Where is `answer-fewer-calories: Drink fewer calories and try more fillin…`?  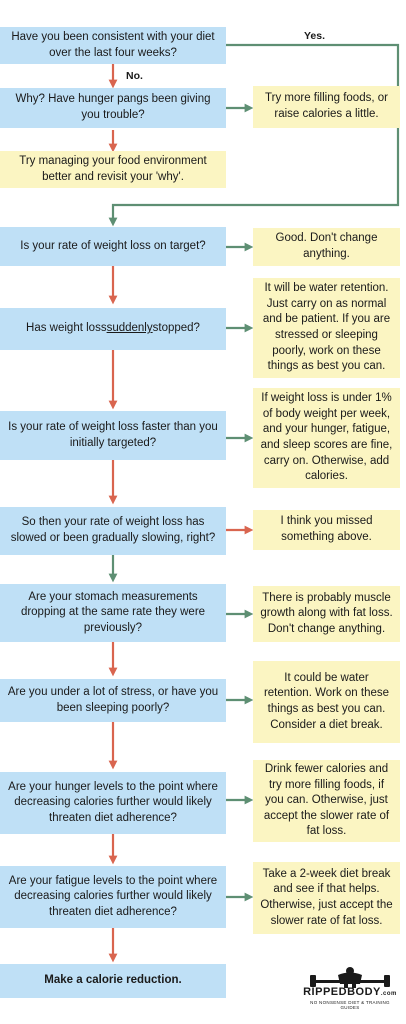 answer-fewer-calories: Drink fewer calories and try more fillin… is located at coordinates (326, 801).